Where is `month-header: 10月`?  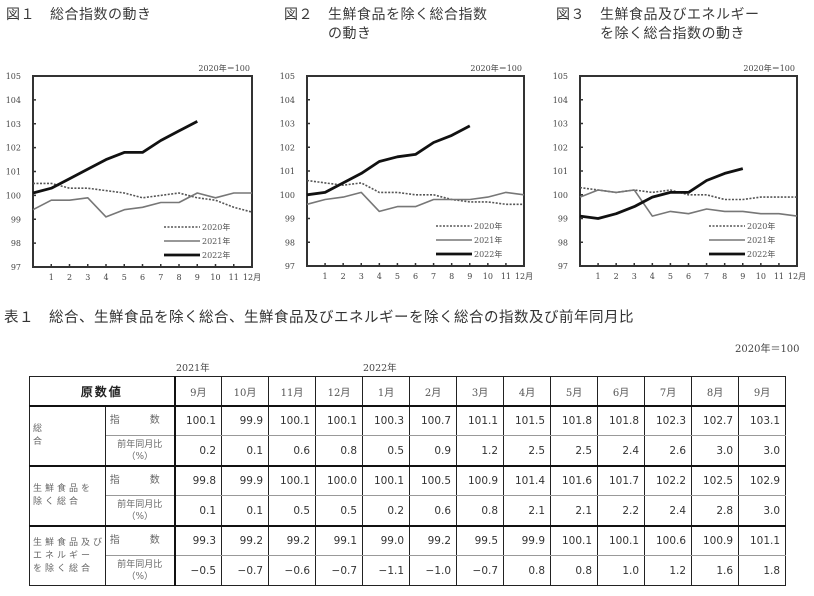
month-header: 10月 is located at coordinates (245, 391).